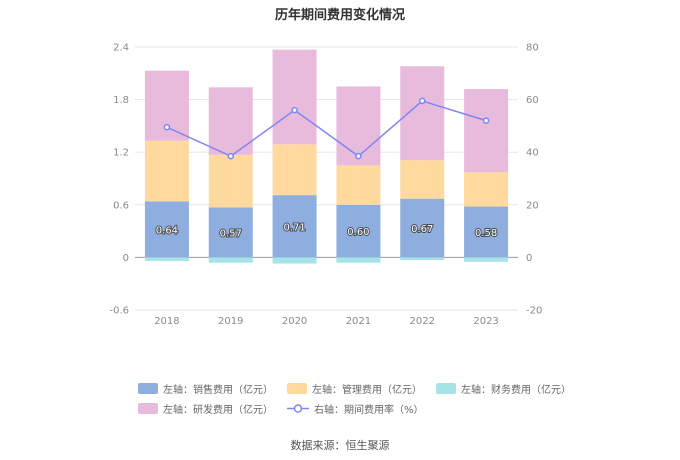 This screenshot has width=680, height=460. Describe the element at coordinates (534, 311) in the screenshot. I see `y-right-tick-label: -20` at that location.